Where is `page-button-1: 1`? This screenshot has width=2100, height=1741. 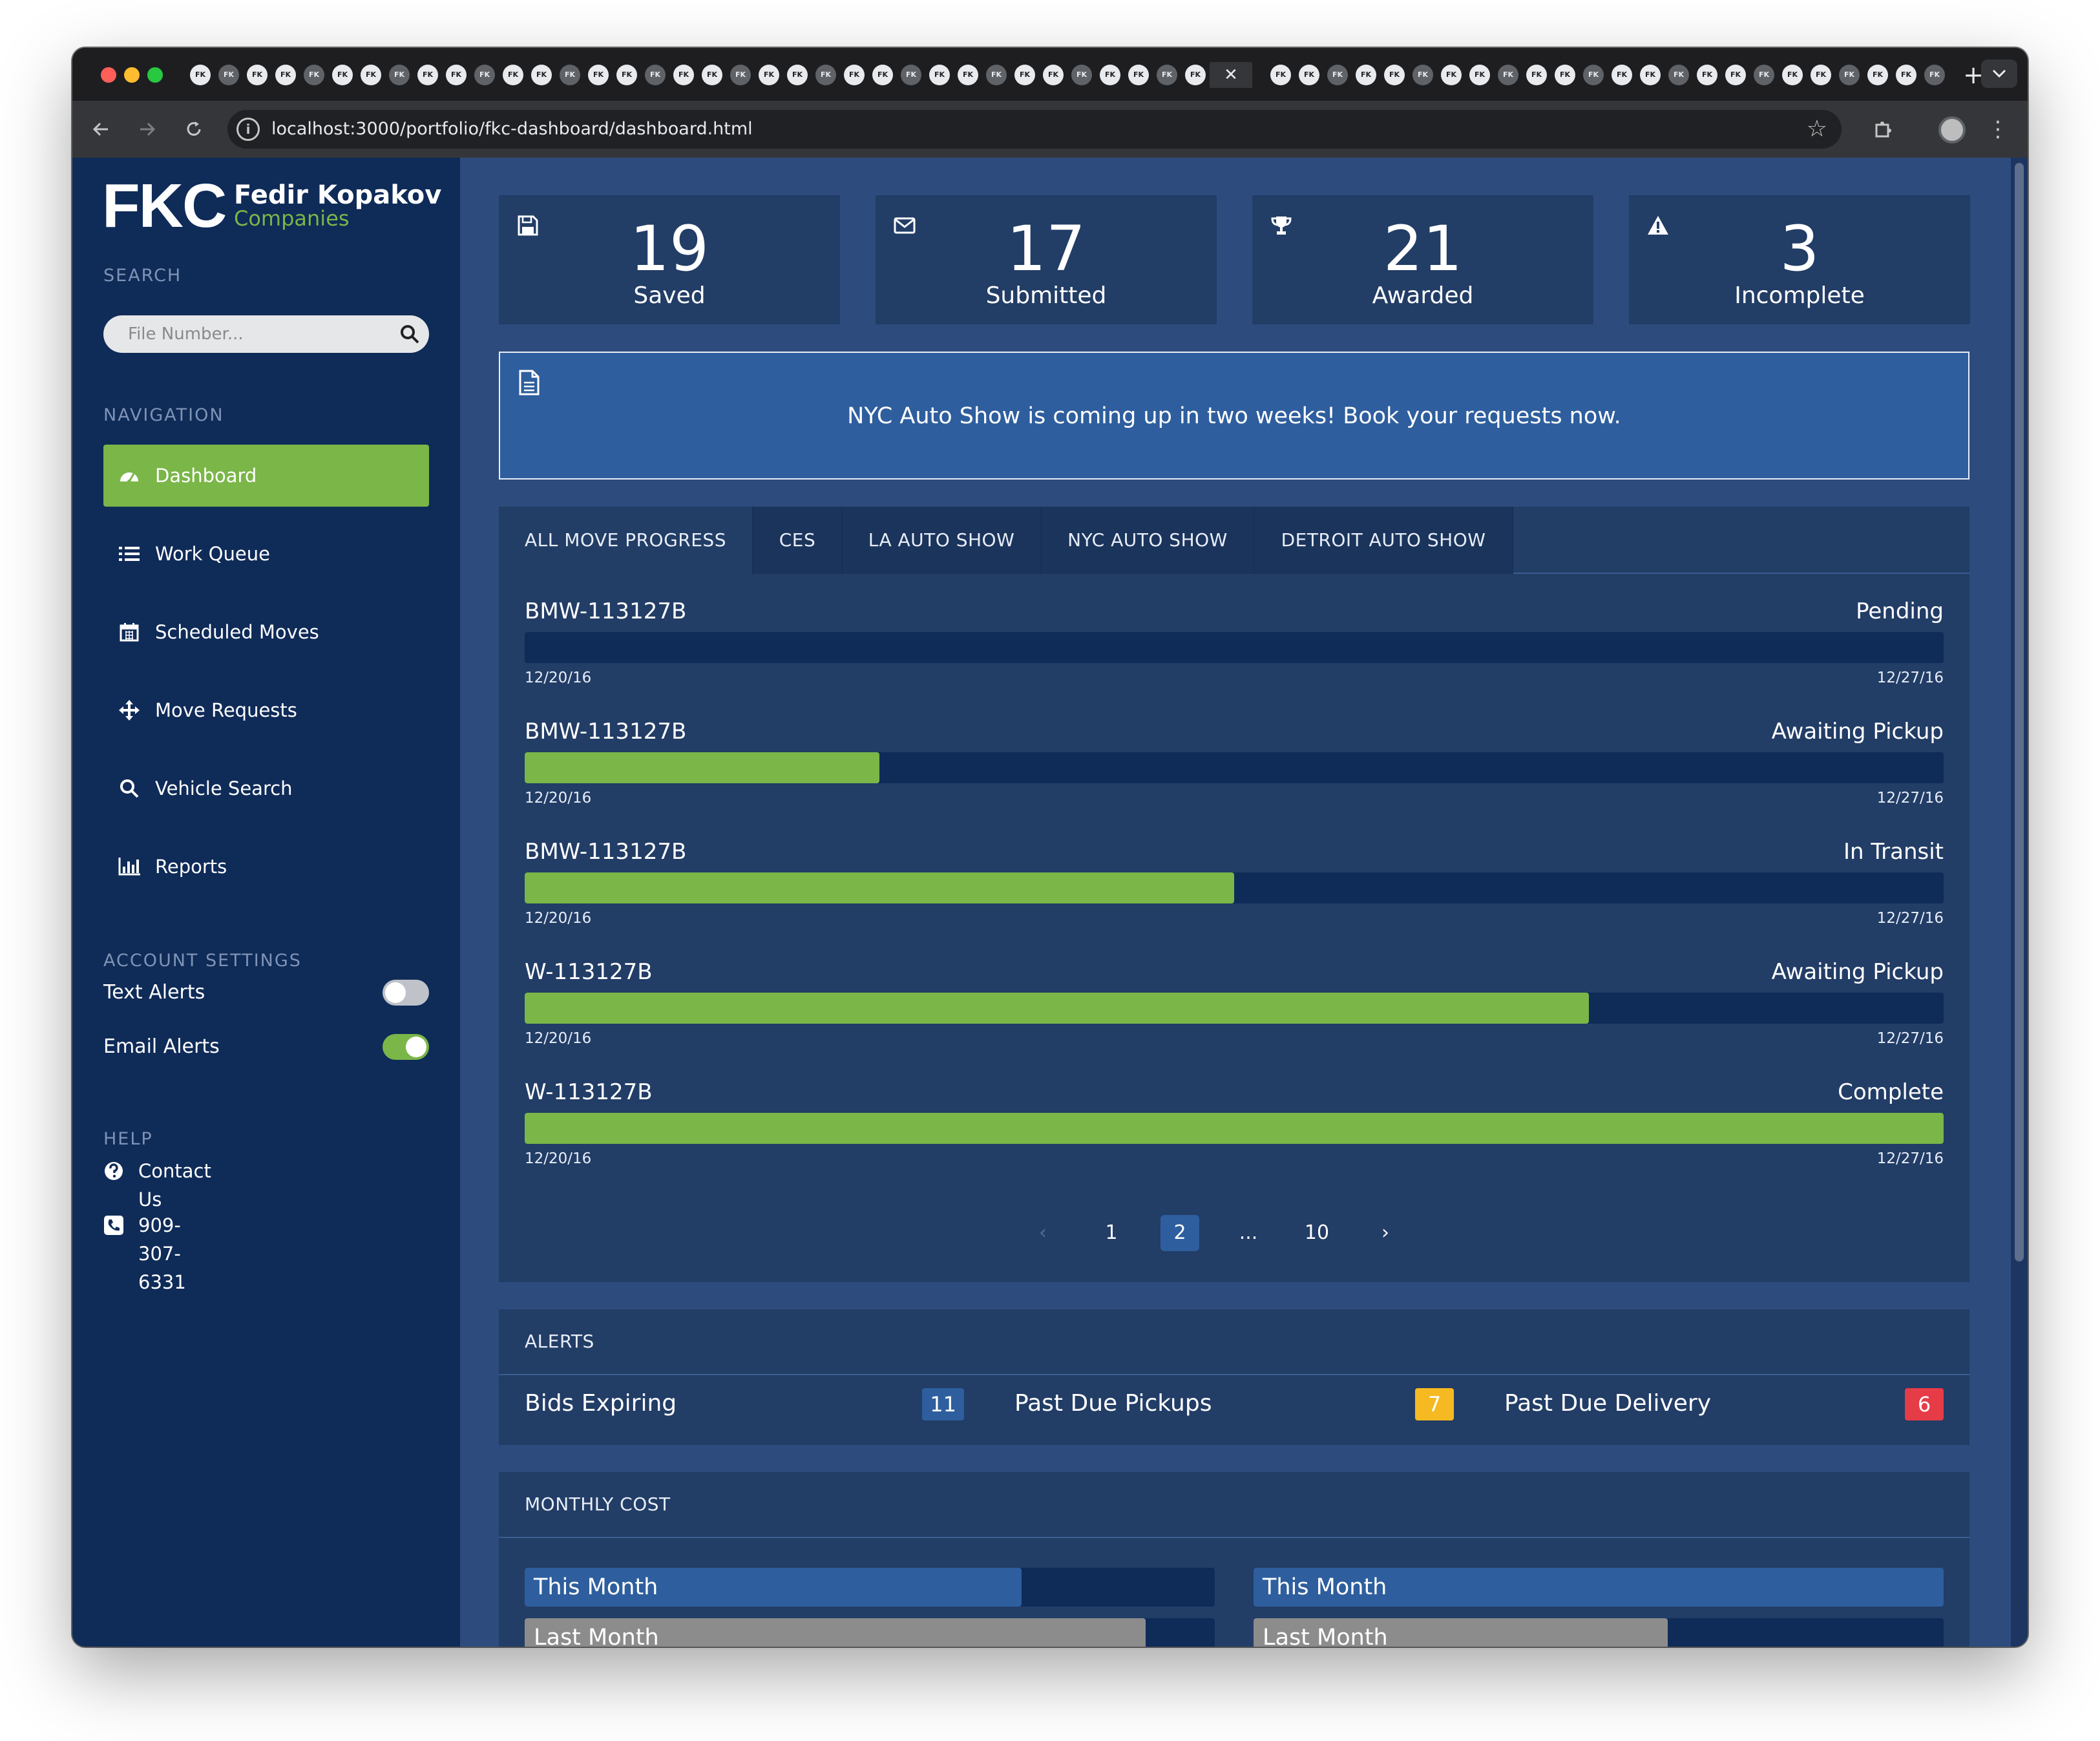 page-button-1: 1 is located at coordinates (1112, 1232).